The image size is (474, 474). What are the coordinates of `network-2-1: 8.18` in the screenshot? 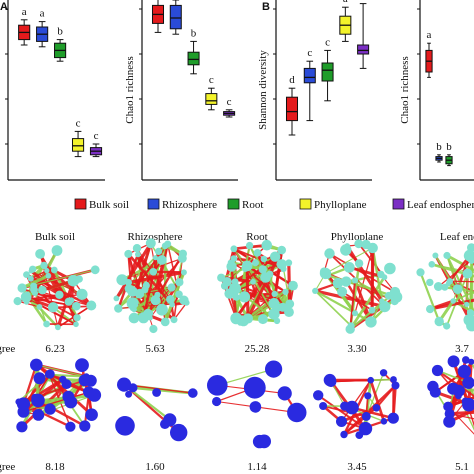 It's located at (58, 415).